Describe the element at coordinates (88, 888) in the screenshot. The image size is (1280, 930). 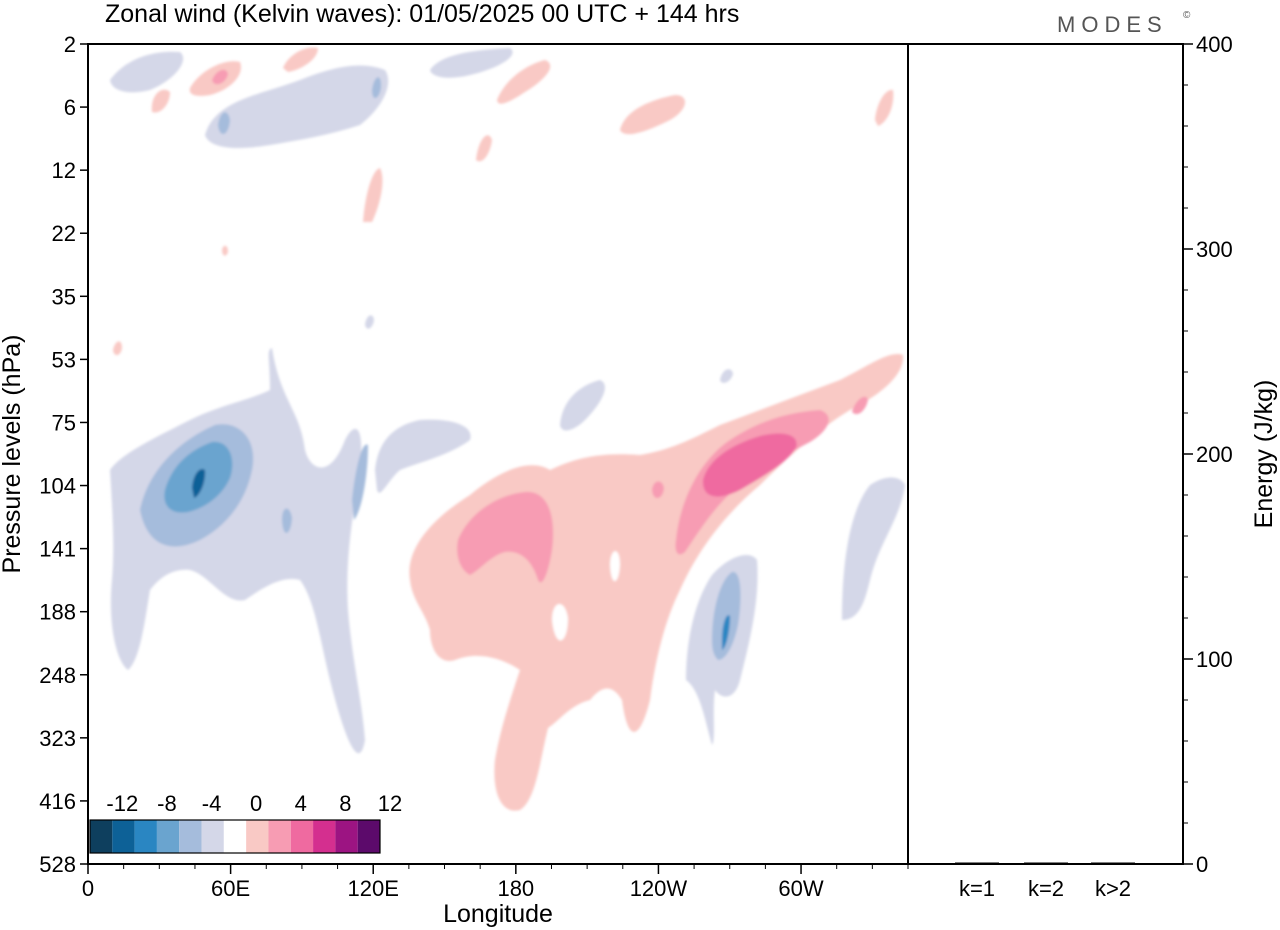
I see `x-tick-label: 0` at that location.